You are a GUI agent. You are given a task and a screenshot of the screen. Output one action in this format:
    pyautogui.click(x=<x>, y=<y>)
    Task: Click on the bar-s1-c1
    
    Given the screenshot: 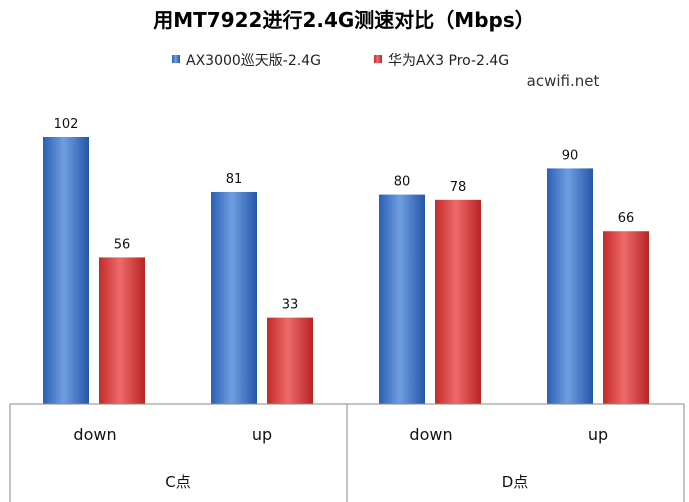 What is the action you would take?
    pyautogui.click(x=290, y=360)
    